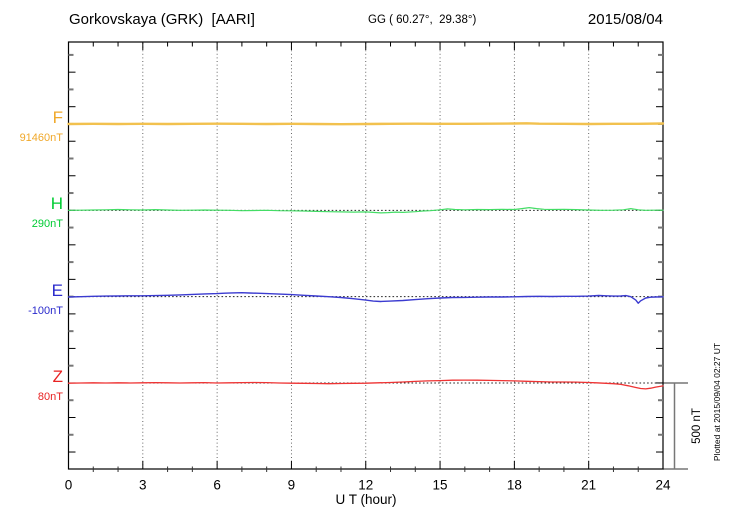 The width and height of the screenshot is (730, 520). What do you see at coordinates (217, 485) in the screenshot?
I see `x-tick-label-6: 6` at bounding box center [217, 485].